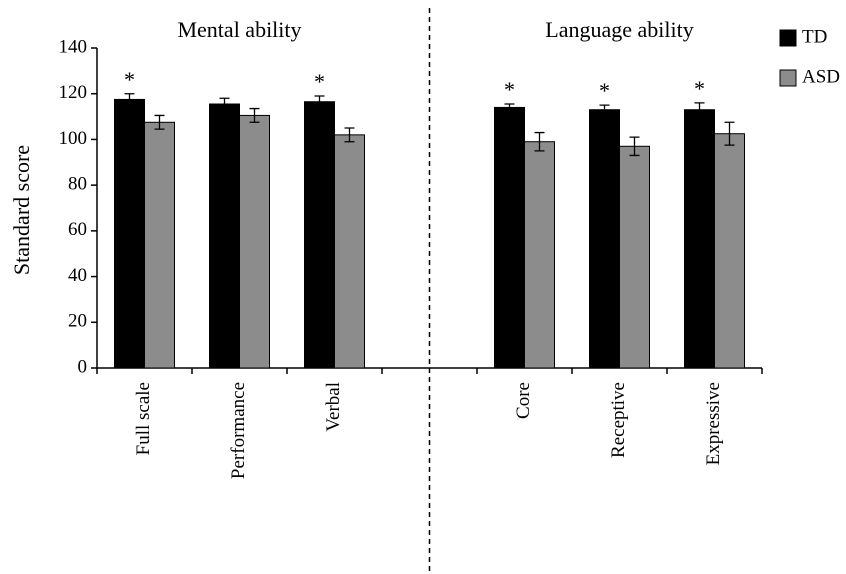 The width and height of the screenshot is (846, 574). I want to click on x-tick-label: Receptive, so click(618, 420).